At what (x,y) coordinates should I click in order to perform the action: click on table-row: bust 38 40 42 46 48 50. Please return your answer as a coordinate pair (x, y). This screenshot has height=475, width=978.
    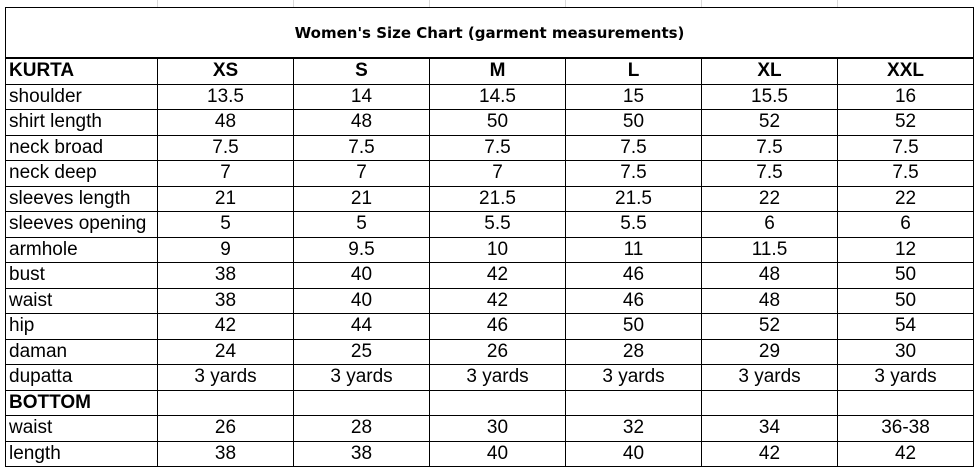
    Looking at the image, I should click on (490, 275).